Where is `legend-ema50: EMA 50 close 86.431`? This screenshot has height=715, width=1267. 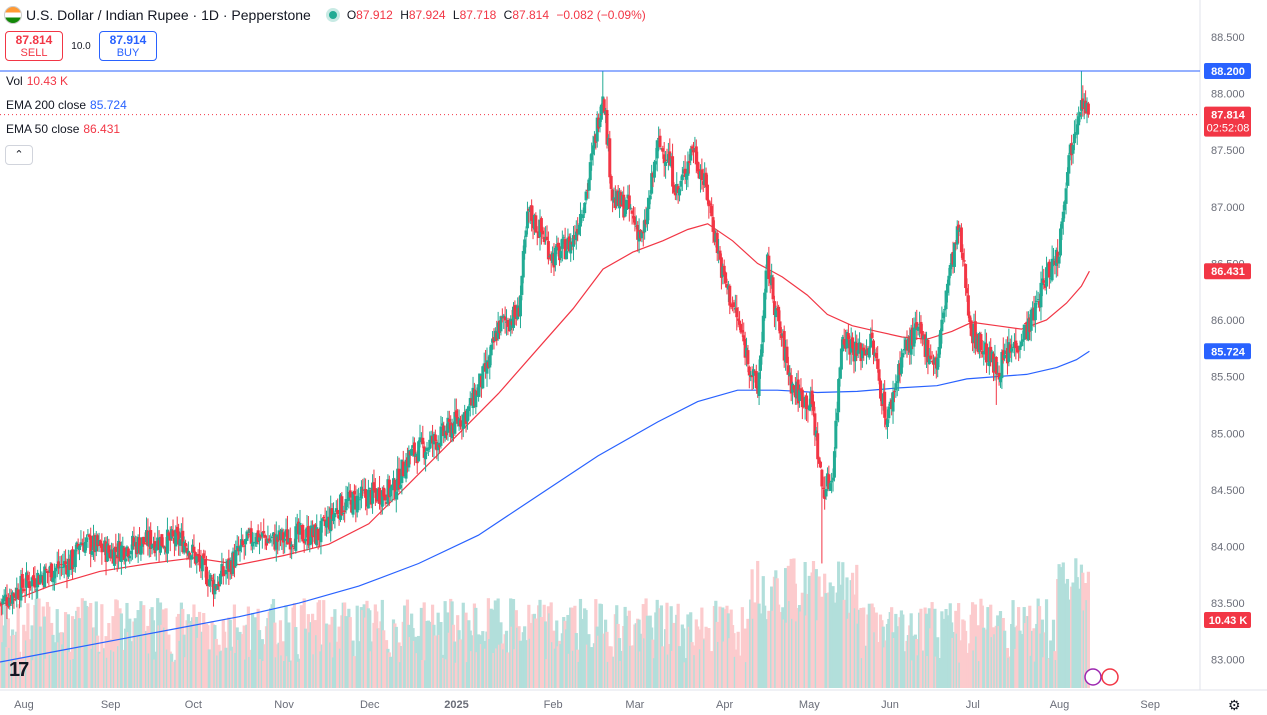
legend-ema50: EMA 50 close 86.431 is located at coordinates (63, 129).